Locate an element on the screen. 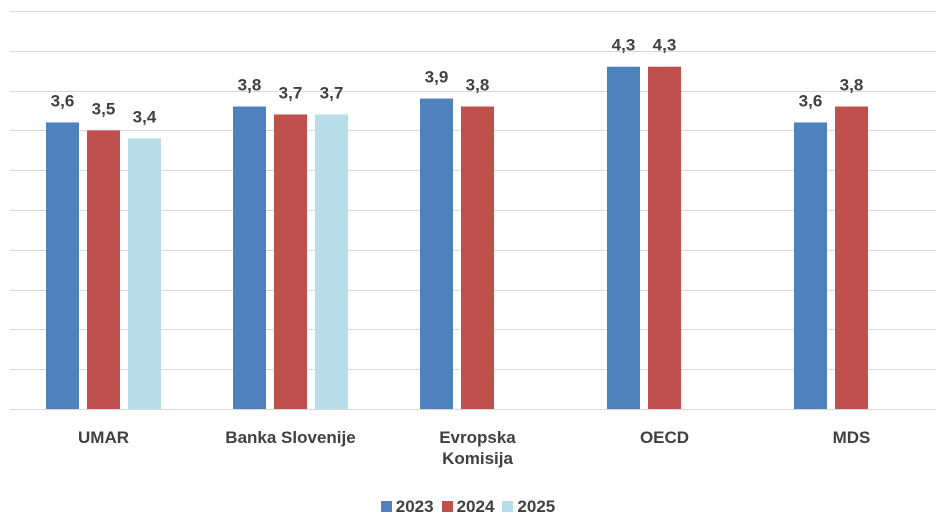 This screenshot has width=936, height=517. legend-label: 2025 is located at coordinates (536, 506).